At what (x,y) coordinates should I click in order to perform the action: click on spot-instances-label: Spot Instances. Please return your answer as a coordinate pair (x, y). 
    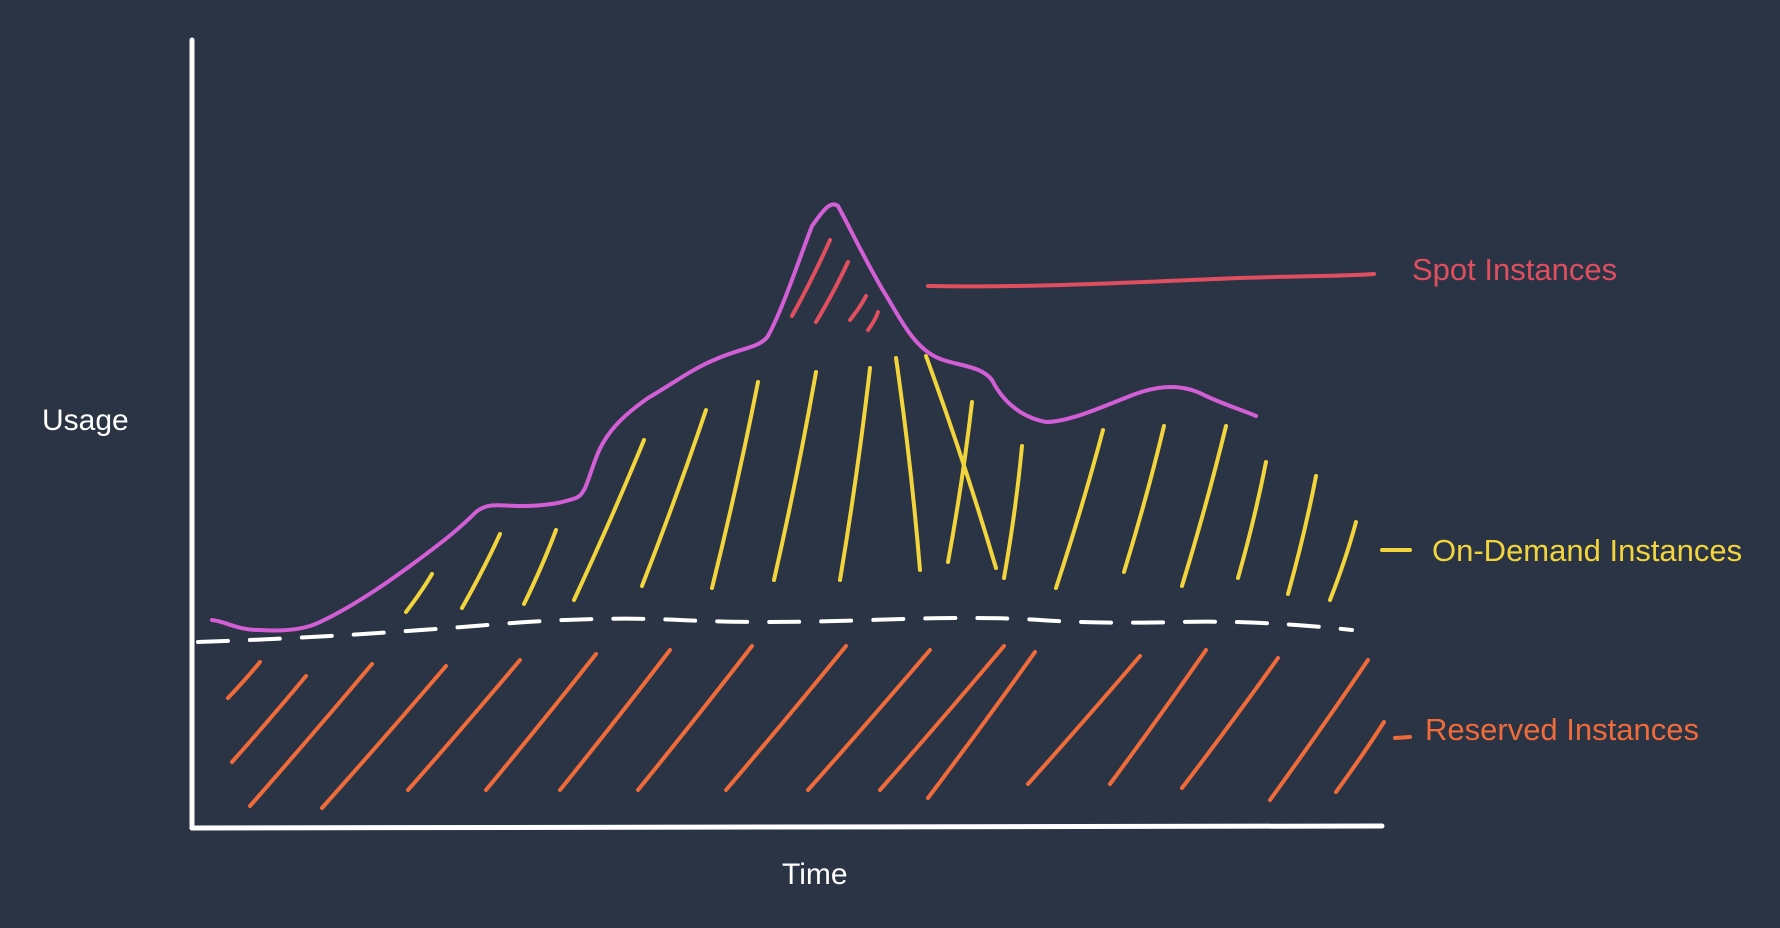
    Looking at the image, I should click on (1515, 269).